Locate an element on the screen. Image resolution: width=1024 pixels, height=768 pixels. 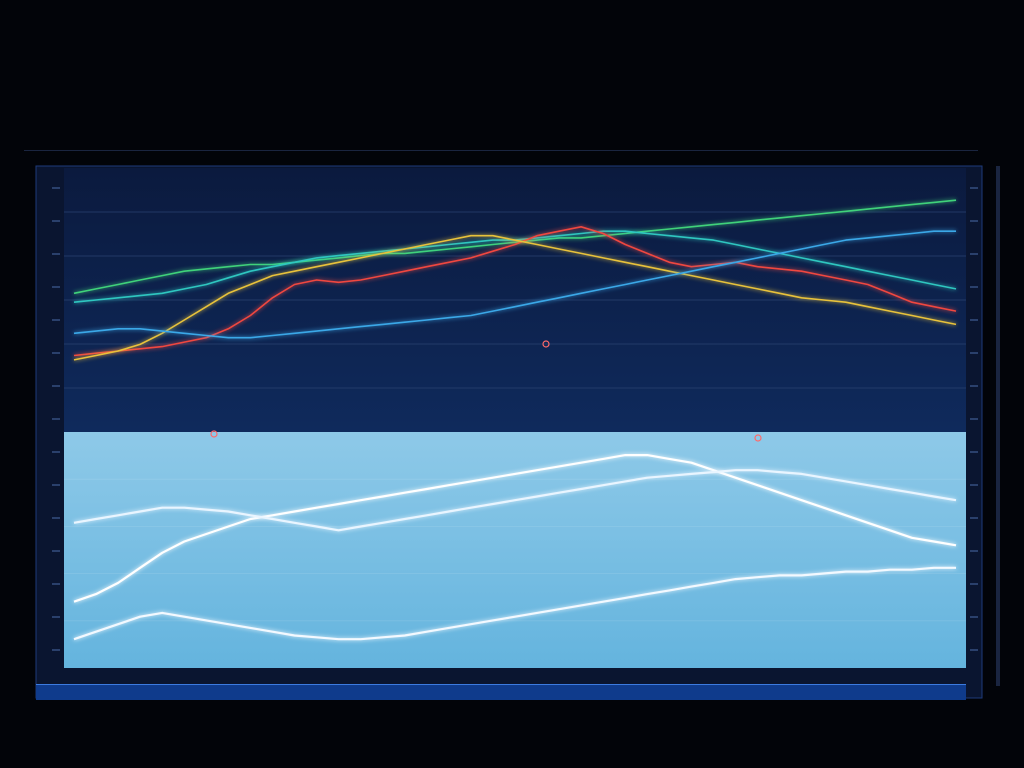
vertical-scrollbar-track is located at coordinates (998, 426).